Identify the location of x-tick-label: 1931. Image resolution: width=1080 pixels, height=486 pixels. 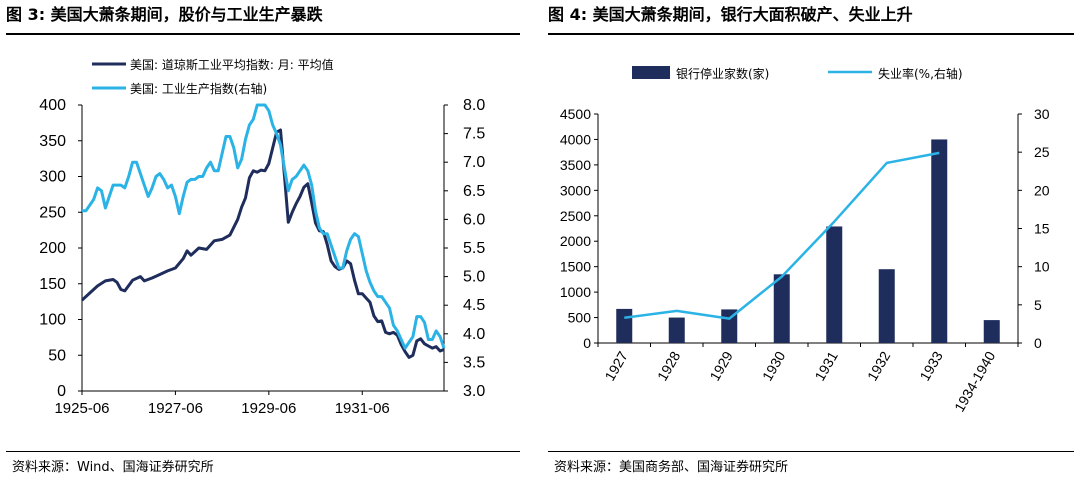
(826, 365).